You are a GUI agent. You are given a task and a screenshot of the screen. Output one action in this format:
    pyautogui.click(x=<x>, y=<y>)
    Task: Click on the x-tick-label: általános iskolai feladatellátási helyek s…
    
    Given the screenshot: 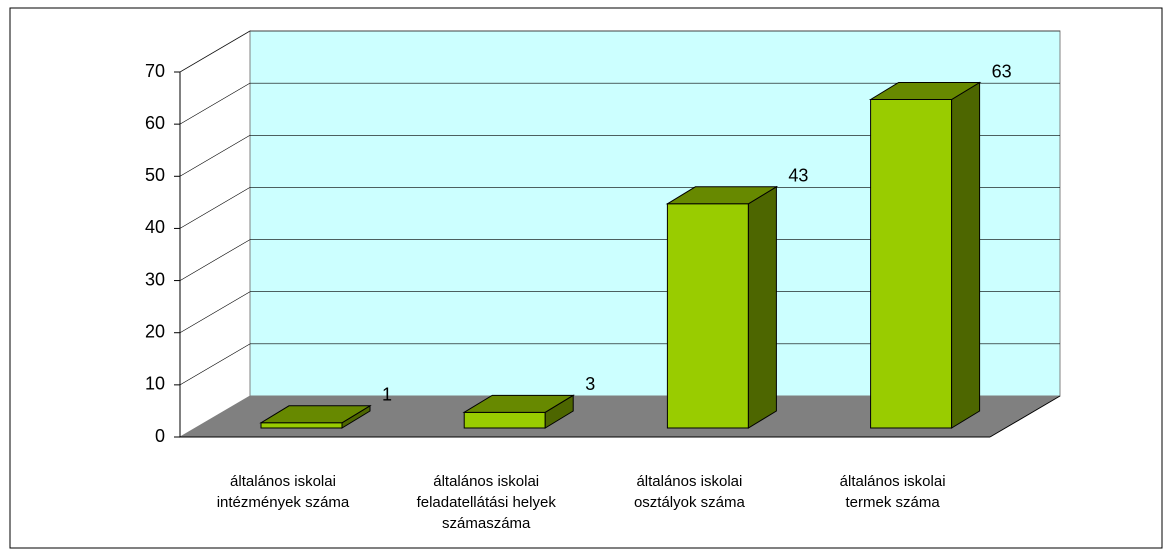 What is the action you would take?
    pyautogui.click(x=487, y=502)
    